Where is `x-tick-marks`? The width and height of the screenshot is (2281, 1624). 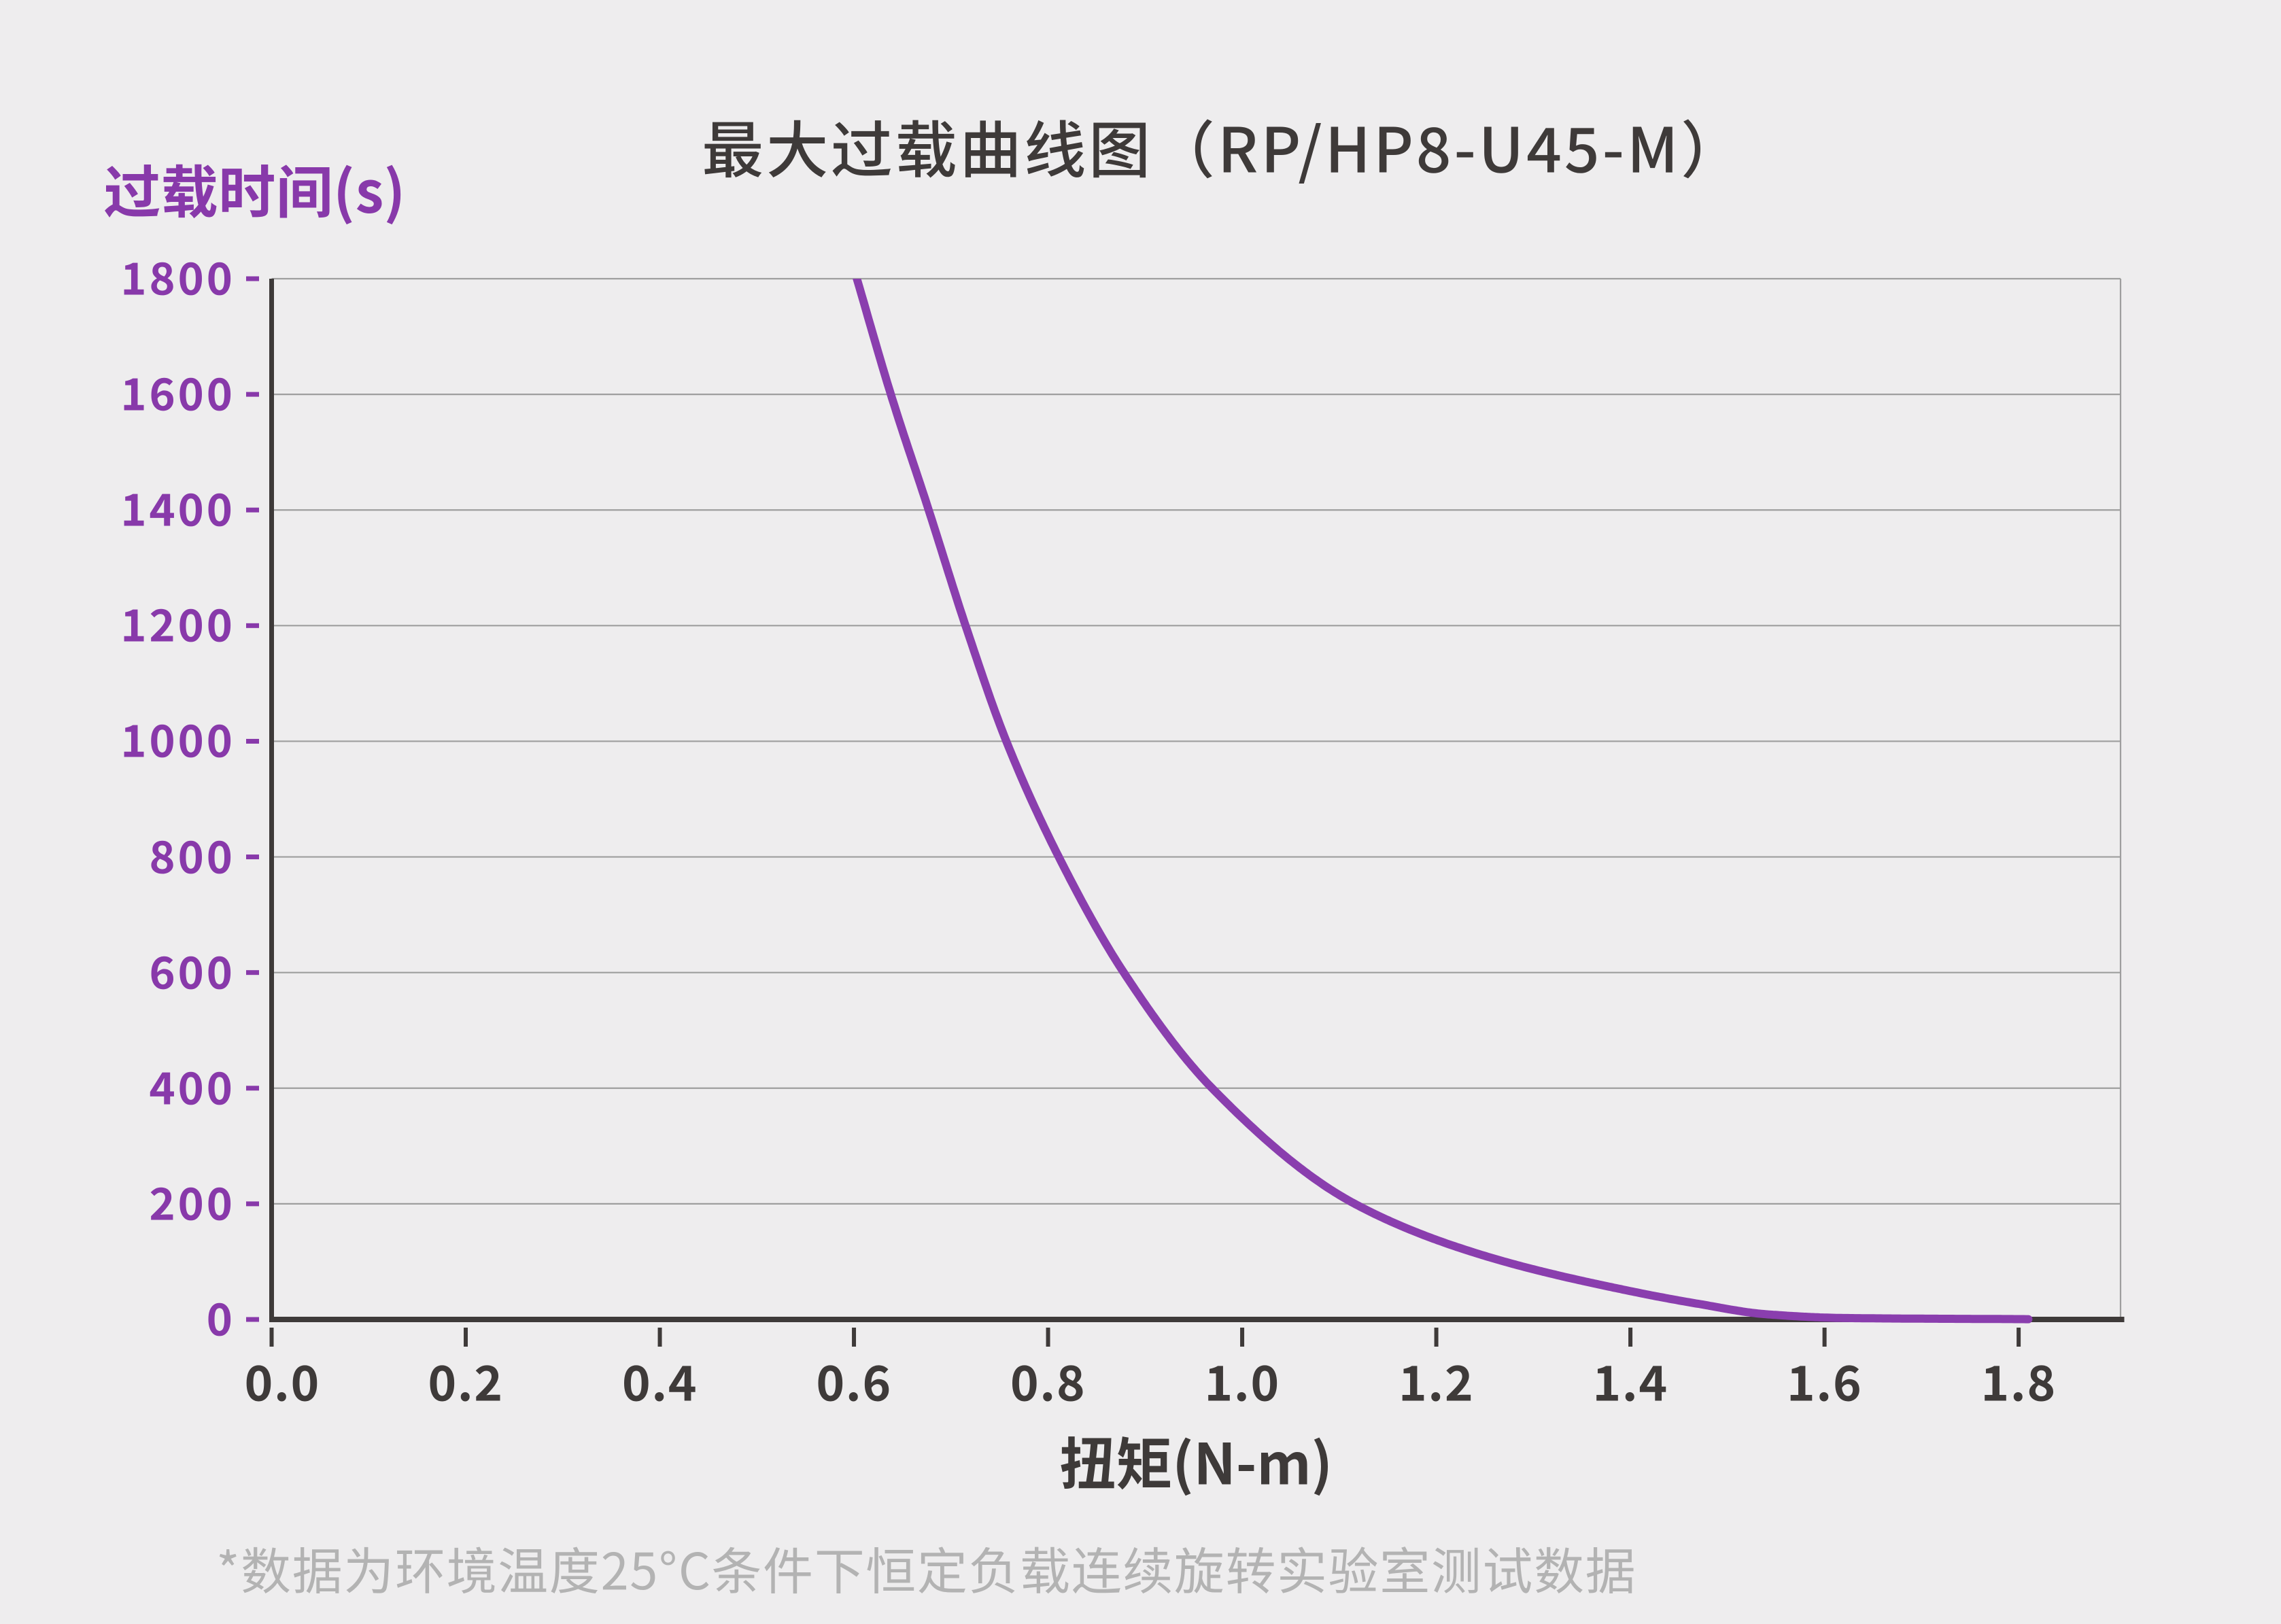 x-tick-marks is located at coordinates (1145, 1337).